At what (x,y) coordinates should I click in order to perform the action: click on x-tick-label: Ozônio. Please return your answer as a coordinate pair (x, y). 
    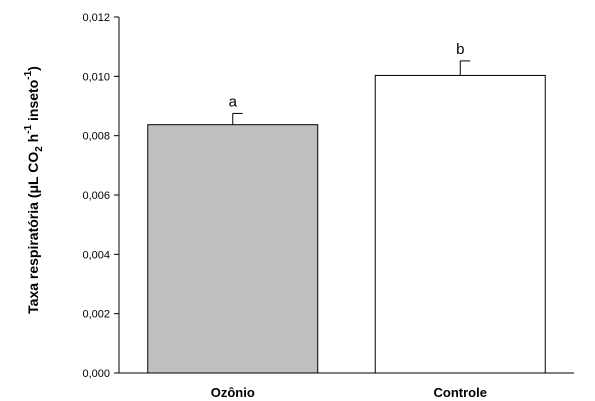
    Looking at the image, I should click on (233, 392).